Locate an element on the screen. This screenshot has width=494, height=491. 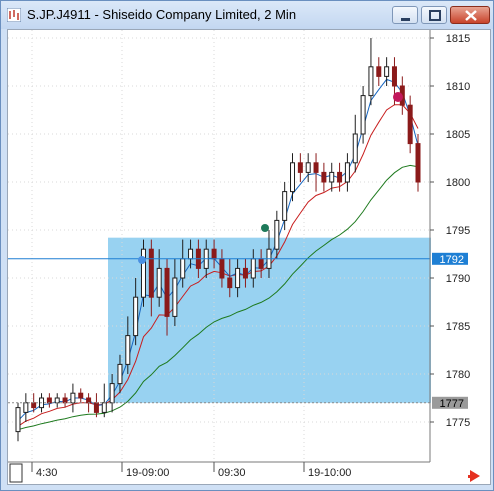
time-tick-label: 09:30 is located at coordinates (232, 473).